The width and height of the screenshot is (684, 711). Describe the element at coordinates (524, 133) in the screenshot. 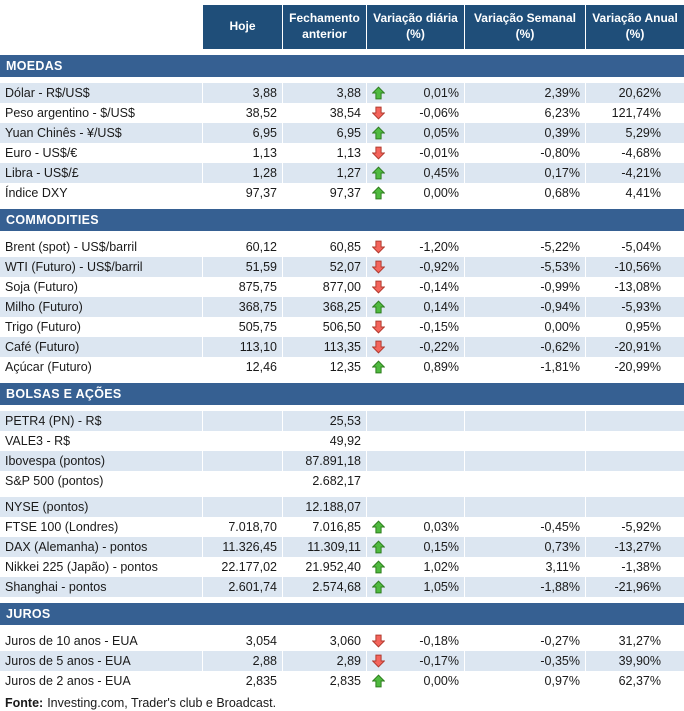

I see `cell-variacao-semanal: 0,39%` at that location.